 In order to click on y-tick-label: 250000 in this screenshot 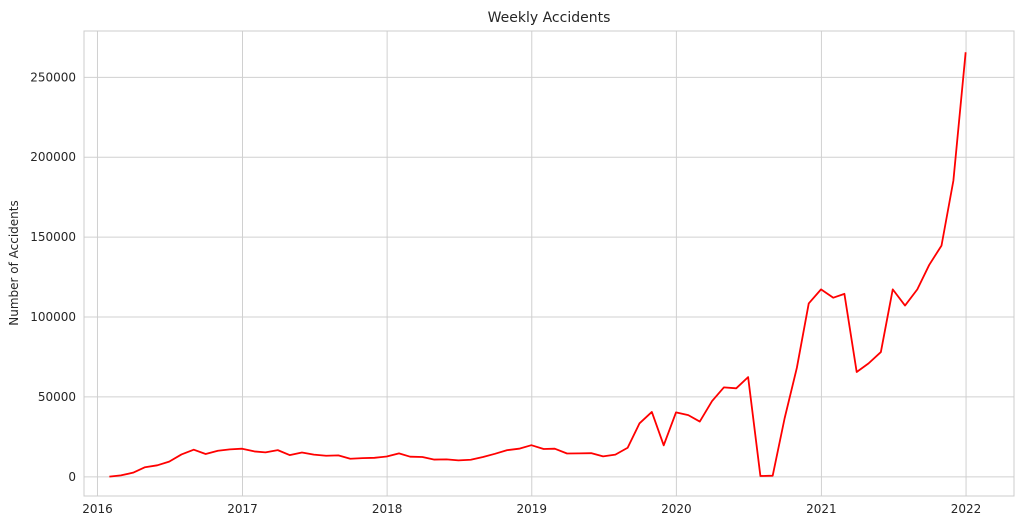, I will do `click(53, 77)`.